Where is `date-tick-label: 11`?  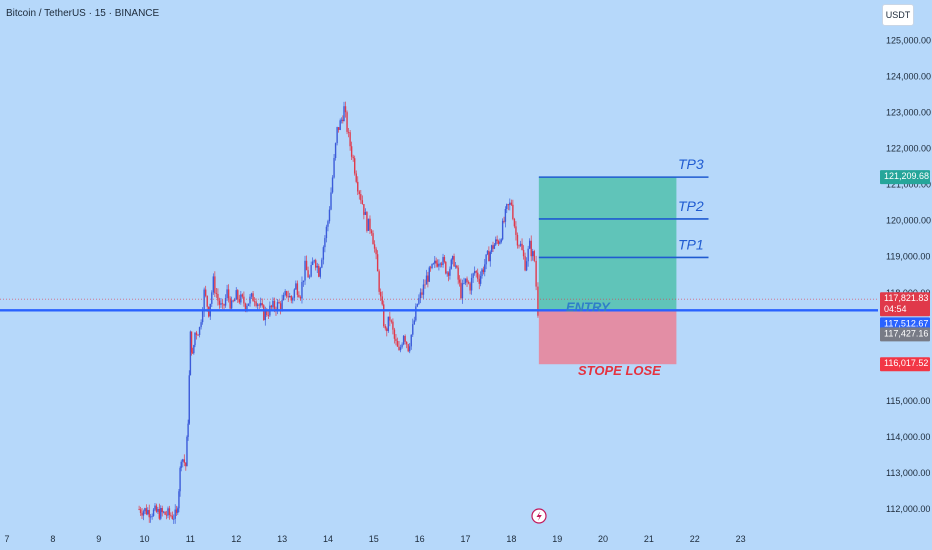
date-tick-label: 11 is located at coordinates (190, 539).